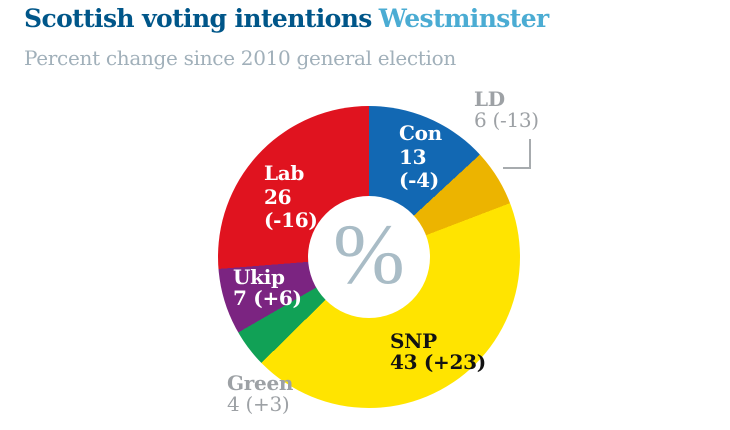 Image resolution: width=730 pixels, height=430 pixels. I want to click on donut-hole: %, so click(369, 257).